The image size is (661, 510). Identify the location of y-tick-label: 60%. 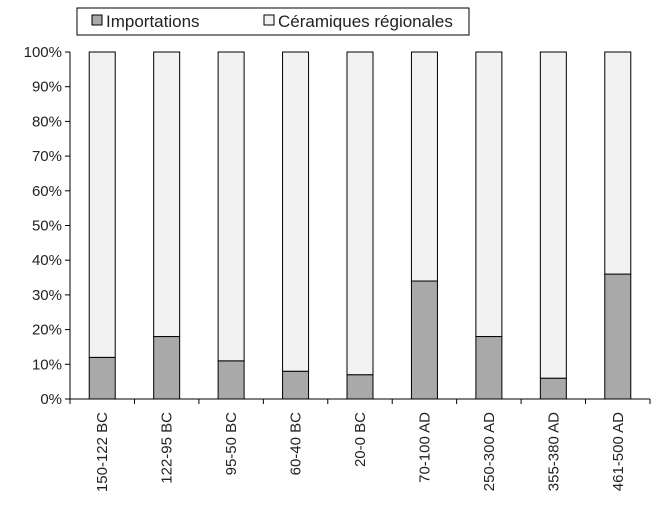
(47, 191).